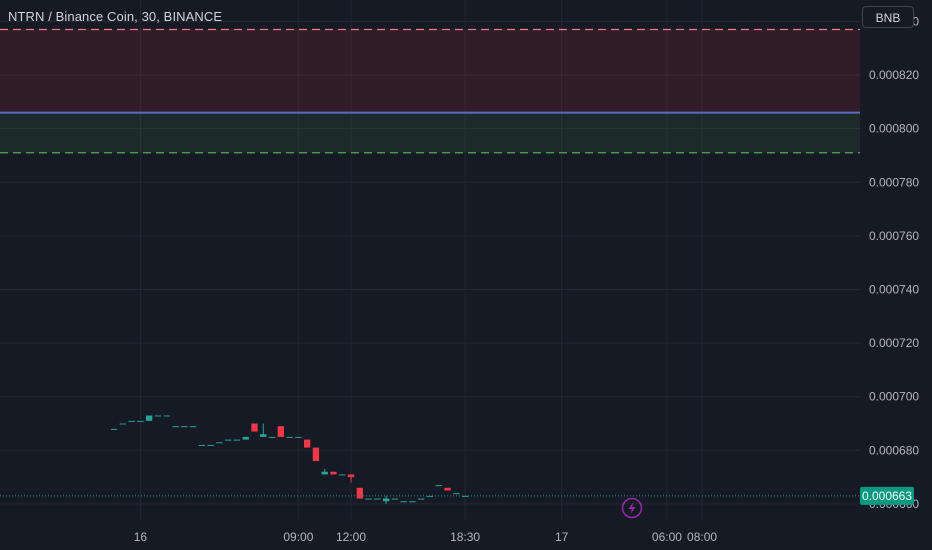  Describe the element at coordinates (894, 182) in the screenshot. I see `price-tick-label: 0.000780` at that location.